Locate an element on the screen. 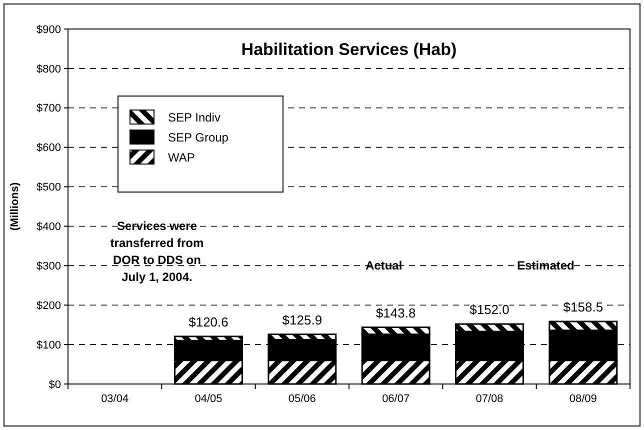 This screenshot has width=644, height=430. legend-label: SEP Indiv is located at coordinates (194, 117).